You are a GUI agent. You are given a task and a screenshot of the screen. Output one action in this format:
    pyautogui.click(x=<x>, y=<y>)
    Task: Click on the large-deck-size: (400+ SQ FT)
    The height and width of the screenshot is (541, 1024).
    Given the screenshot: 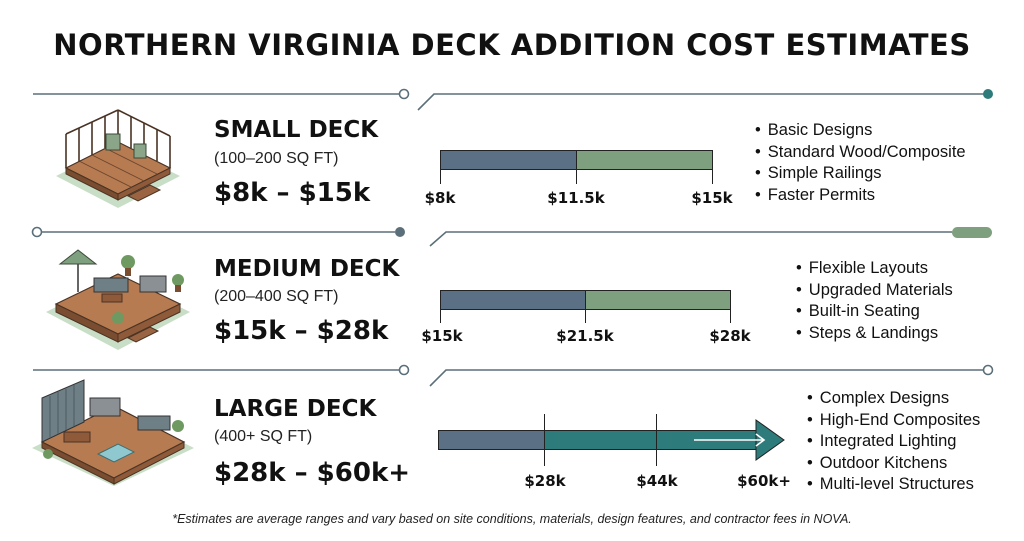 What is the action you would take?
    pyautogui.click(x=263, y=436)
    